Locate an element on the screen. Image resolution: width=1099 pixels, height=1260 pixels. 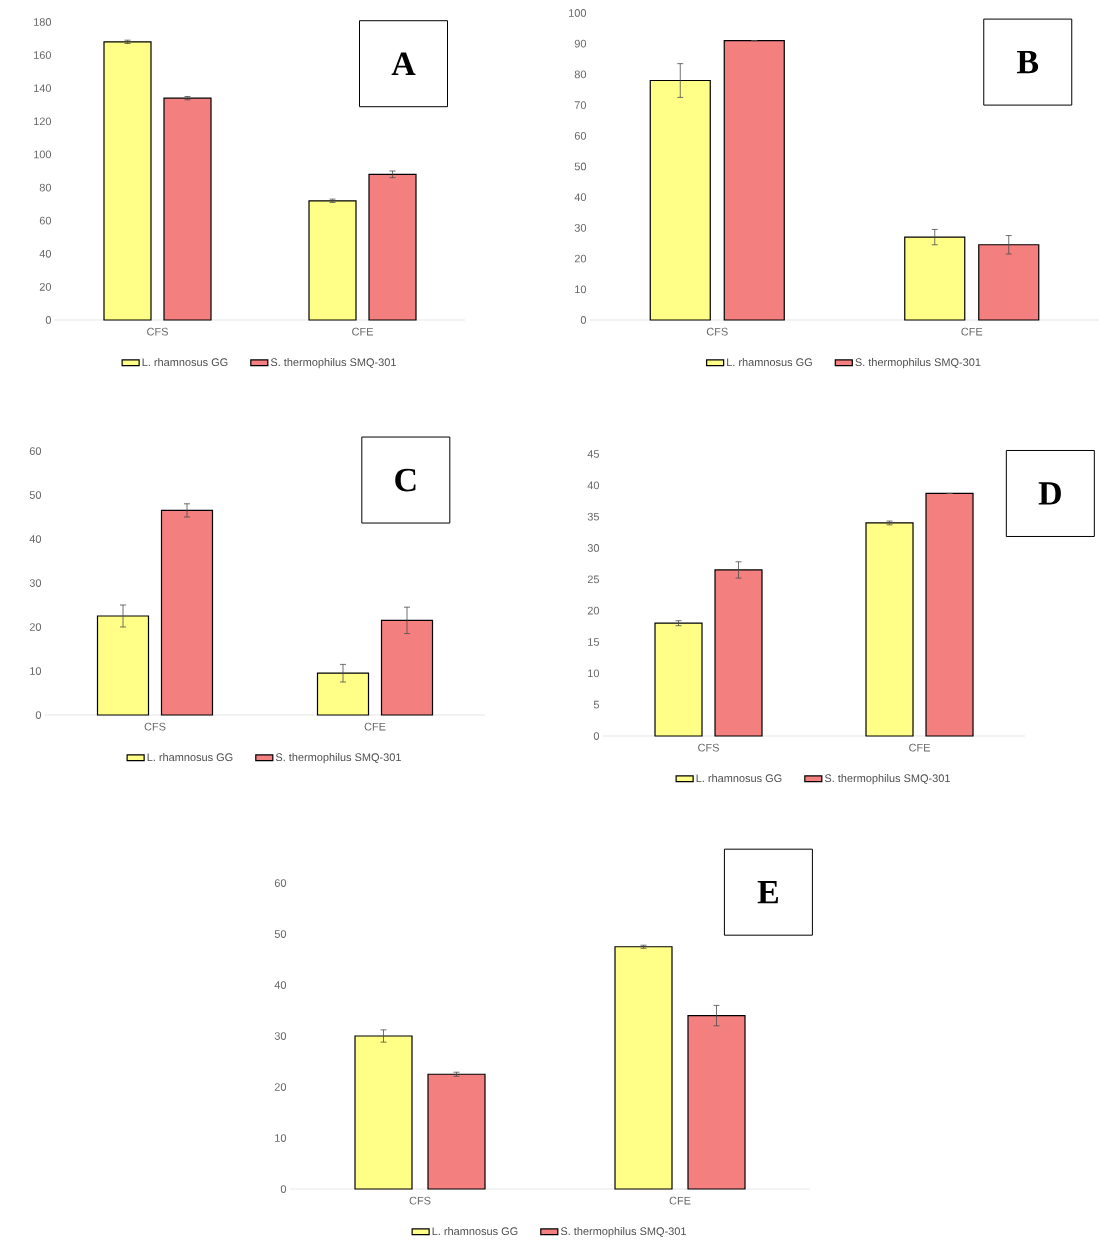
annotation: B is located at coordinates (1028, 62).